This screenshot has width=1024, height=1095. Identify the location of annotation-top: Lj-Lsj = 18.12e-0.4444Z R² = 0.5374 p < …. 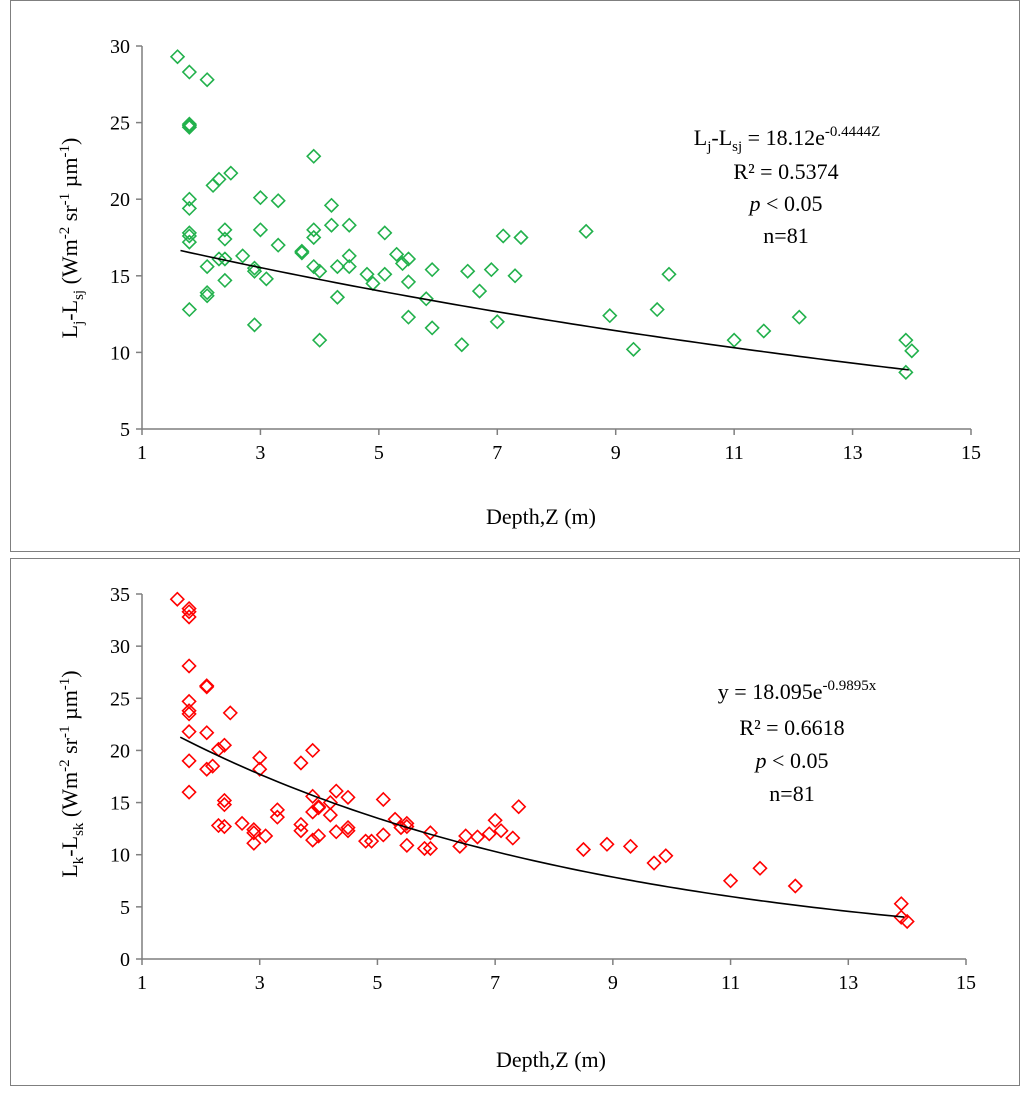
(787, 186).